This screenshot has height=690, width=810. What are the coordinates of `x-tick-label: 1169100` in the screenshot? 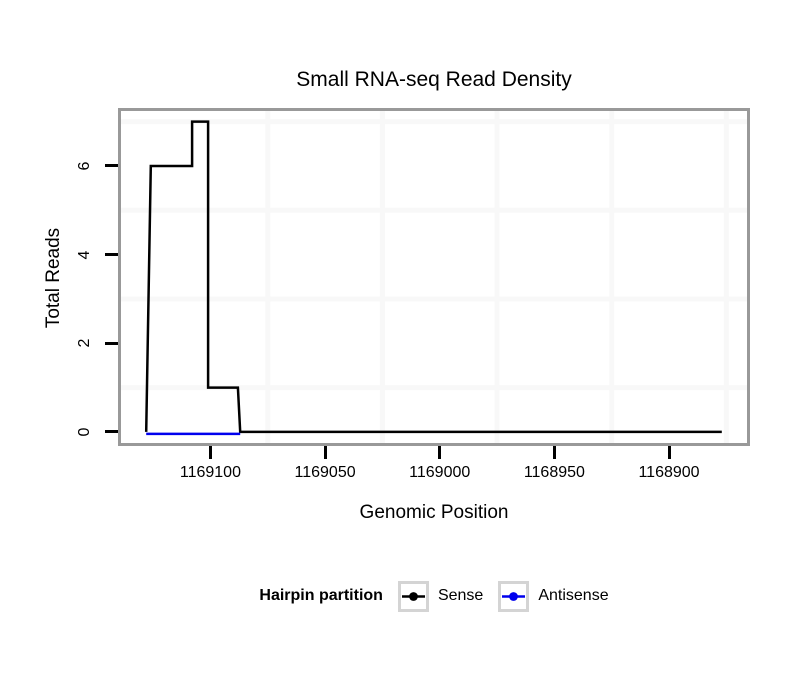 It's located at (210, 472).